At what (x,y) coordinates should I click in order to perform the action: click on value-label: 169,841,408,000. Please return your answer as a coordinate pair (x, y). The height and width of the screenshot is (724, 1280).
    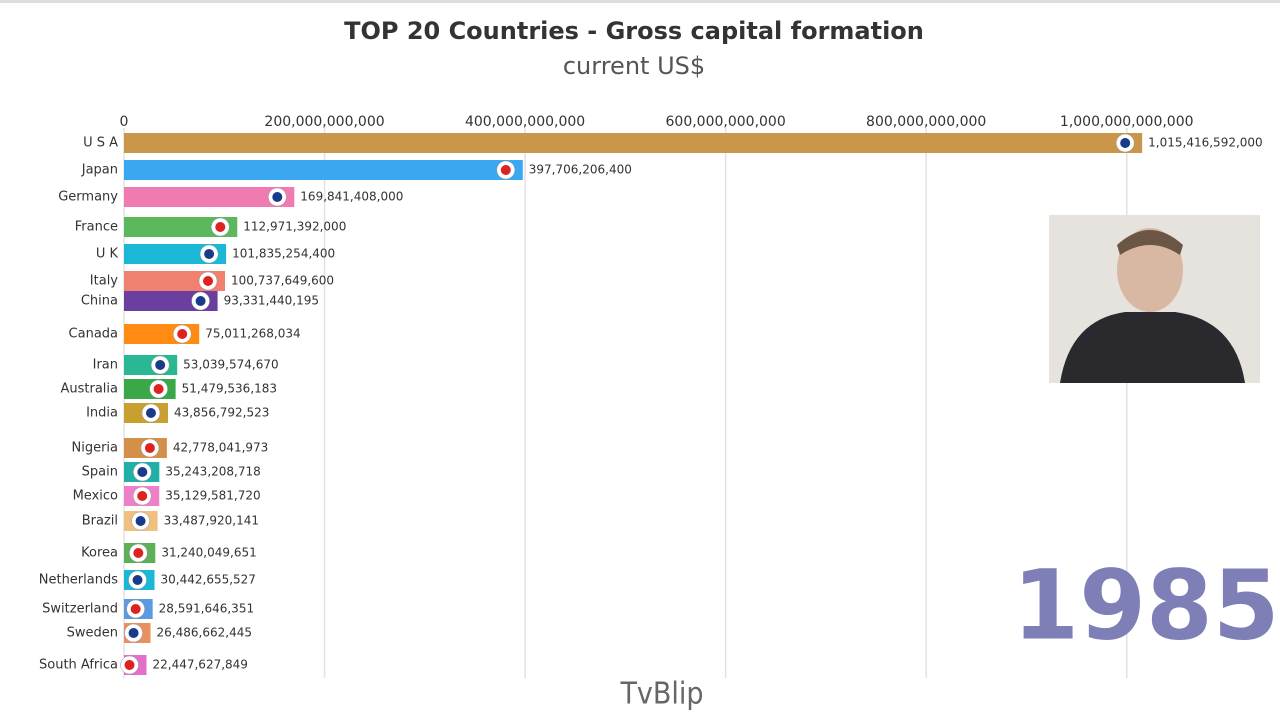
    Looking at the image, I should click on (351, 197).